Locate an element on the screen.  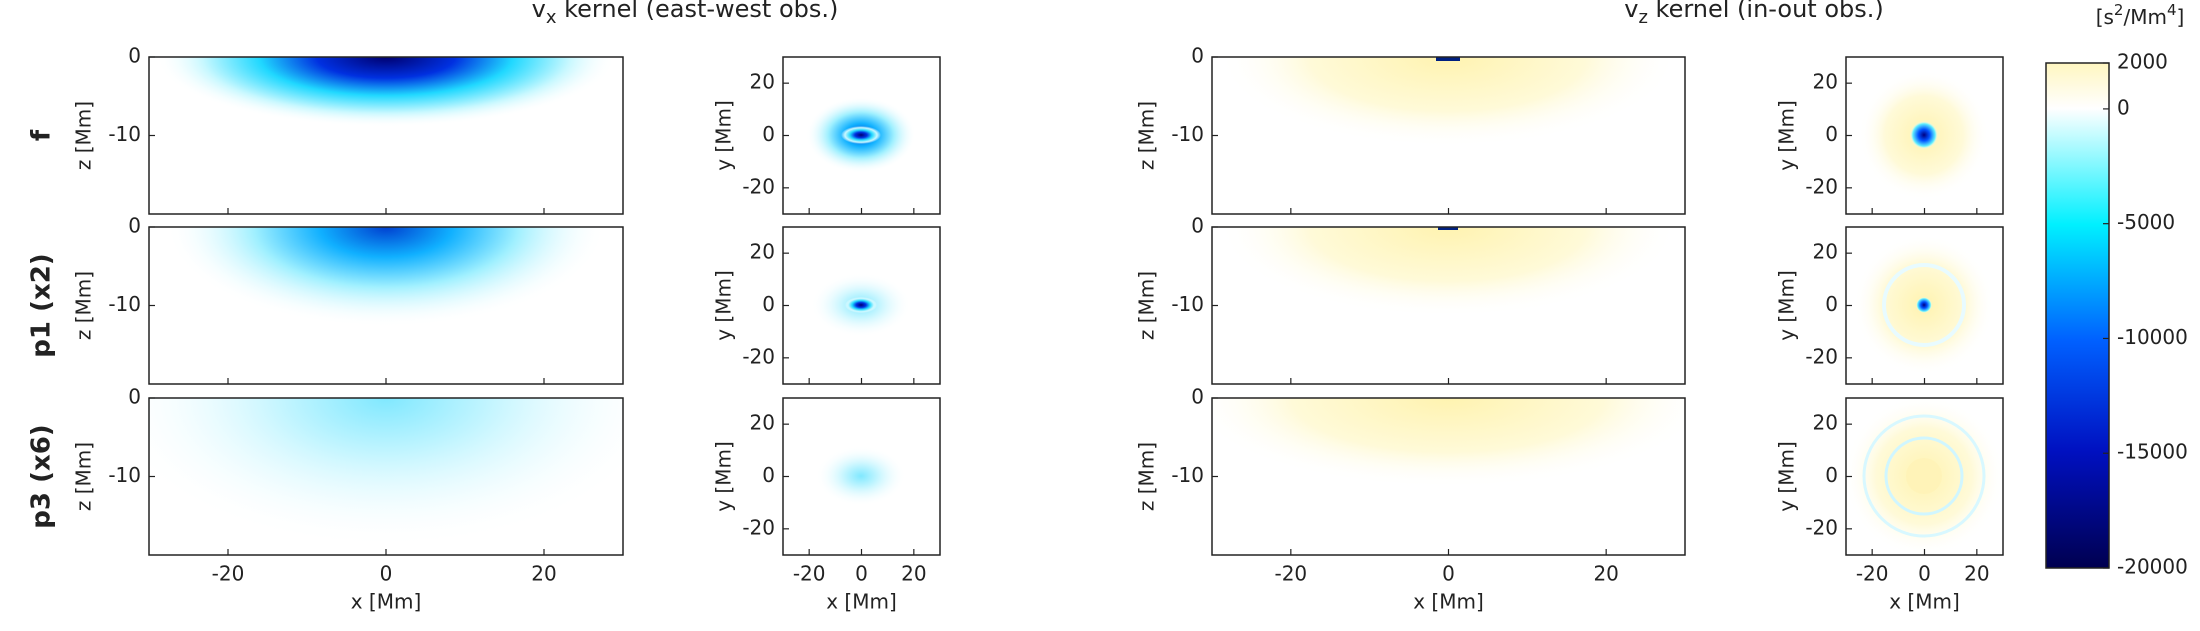
colorbar is located at coordinates (2077, 315).